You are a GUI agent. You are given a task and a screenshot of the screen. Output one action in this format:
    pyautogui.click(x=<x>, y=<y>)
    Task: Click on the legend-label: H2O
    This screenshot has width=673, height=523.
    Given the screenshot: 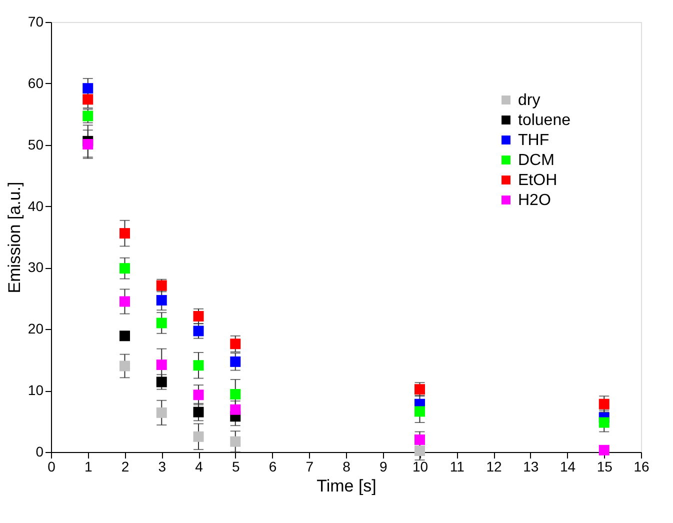 What is the action you would take?
    pyautogui.click(x=534, y=200)
    